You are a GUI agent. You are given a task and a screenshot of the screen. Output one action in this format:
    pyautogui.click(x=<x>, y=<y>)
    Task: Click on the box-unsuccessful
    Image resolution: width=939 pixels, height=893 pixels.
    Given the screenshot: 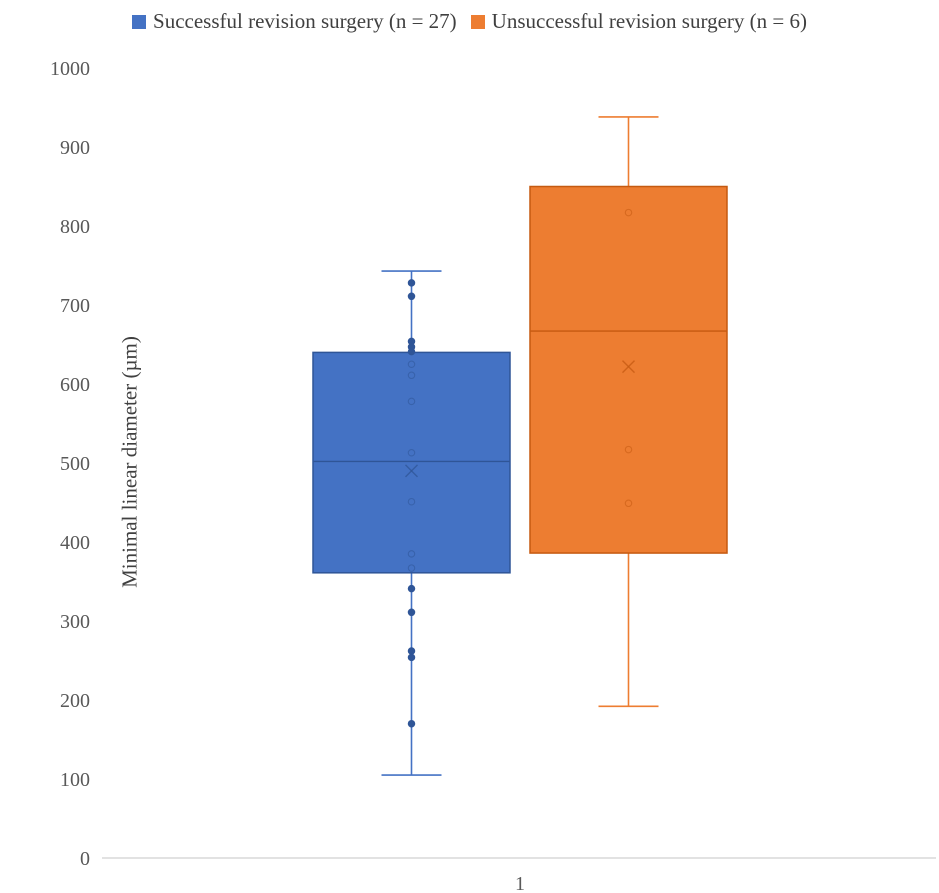 What is the action you would take?
    pyautogui.click(x=628, y=369)
    